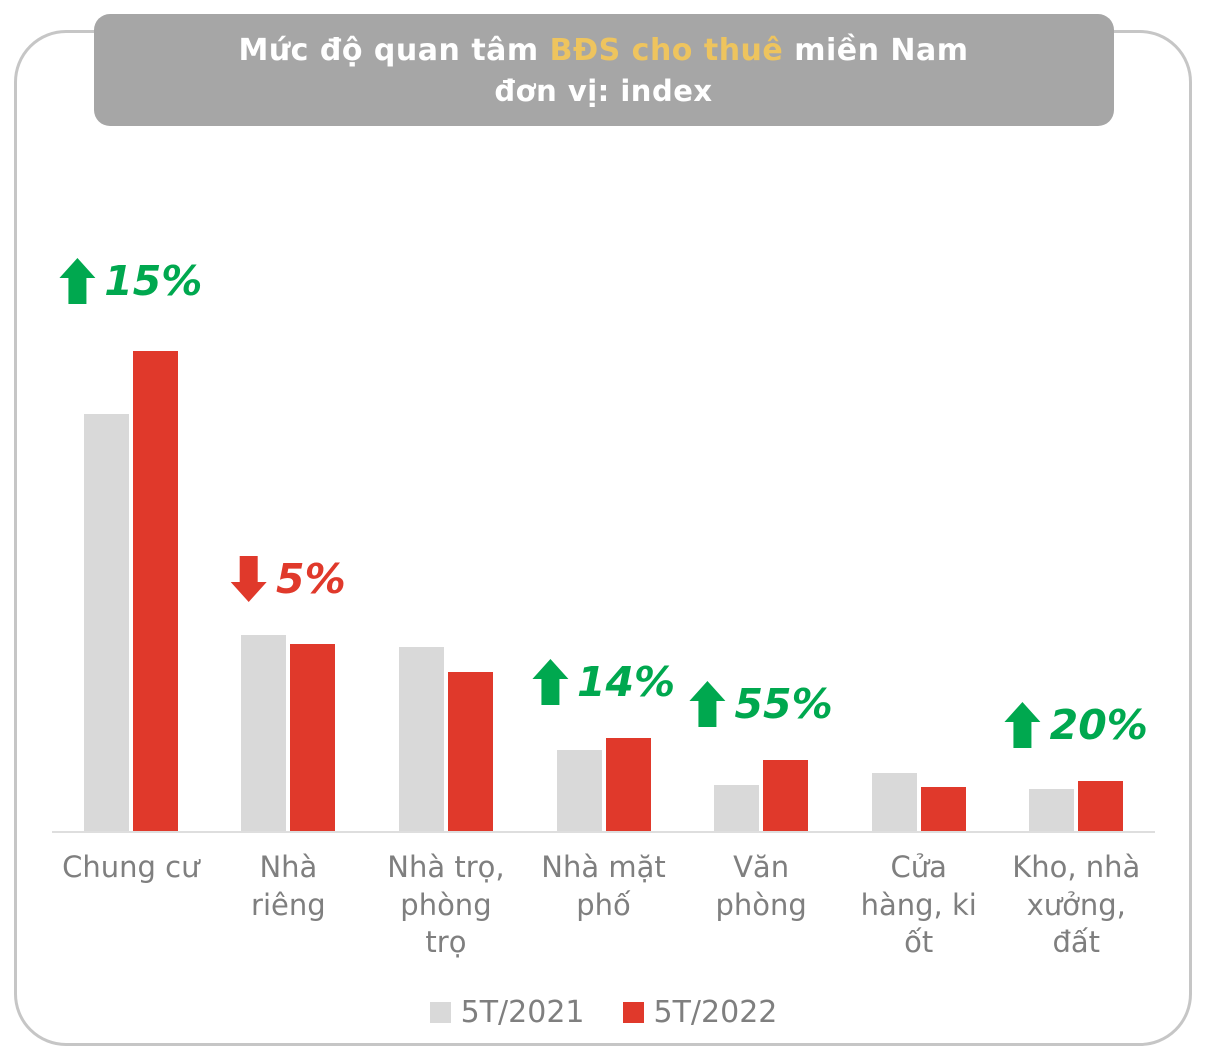 The height and width of the screenshot is (1059, 1207). Describe the element at coordinates (311, 578) in the screenshot. I see `annotation-label: 5%` at that location.